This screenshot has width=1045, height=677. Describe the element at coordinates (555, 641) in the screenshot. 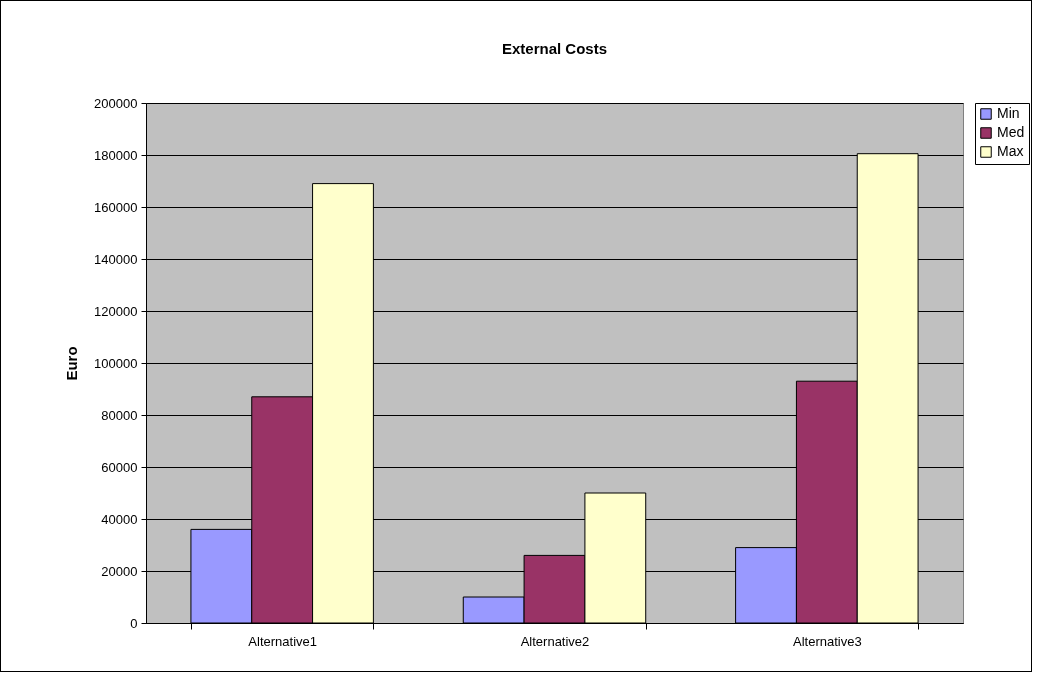

I see `x-tick-label: Alternative2` at that location.